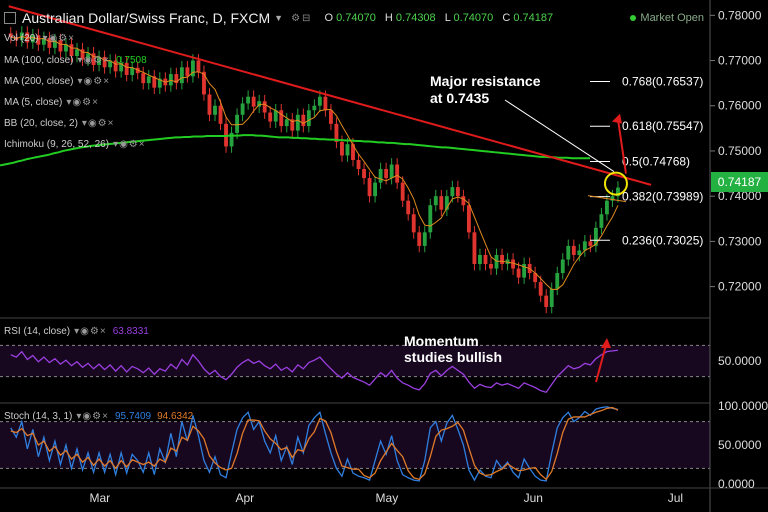 Image resolution: width=768 pixels, height=512 pixels. What do you see at coordinates (533, 498) in the screenshot?
I see `time-tick-label: Jun` at bounding box center [533, 498].